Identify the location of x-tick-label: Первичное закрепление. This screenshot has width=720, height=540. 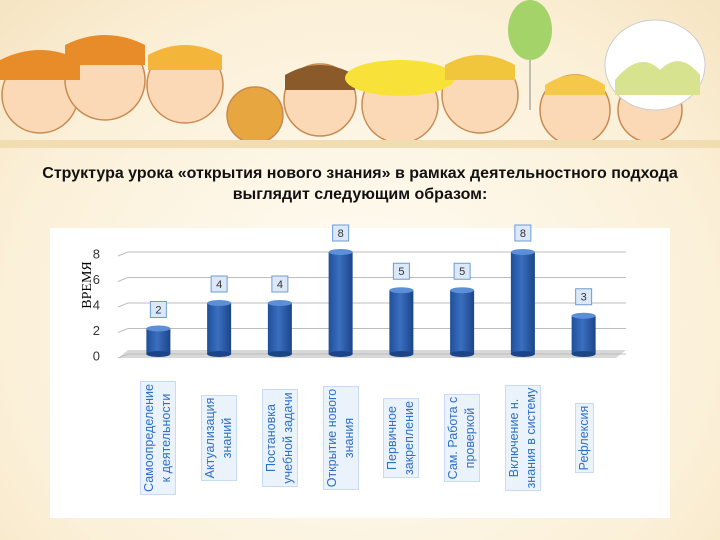
(401, 438).